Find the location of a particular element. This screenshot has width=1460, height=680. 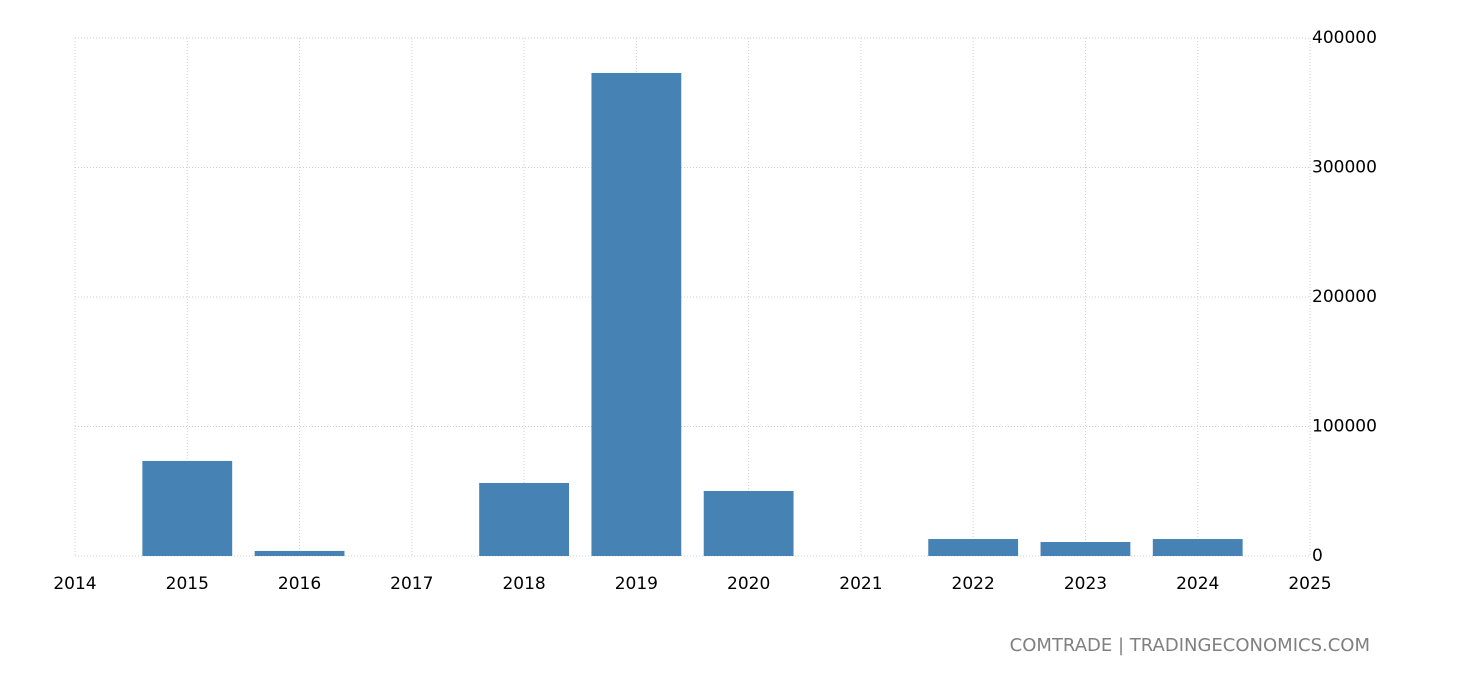

y-tick-label: 300000 is located at coordinates (1344, 168).